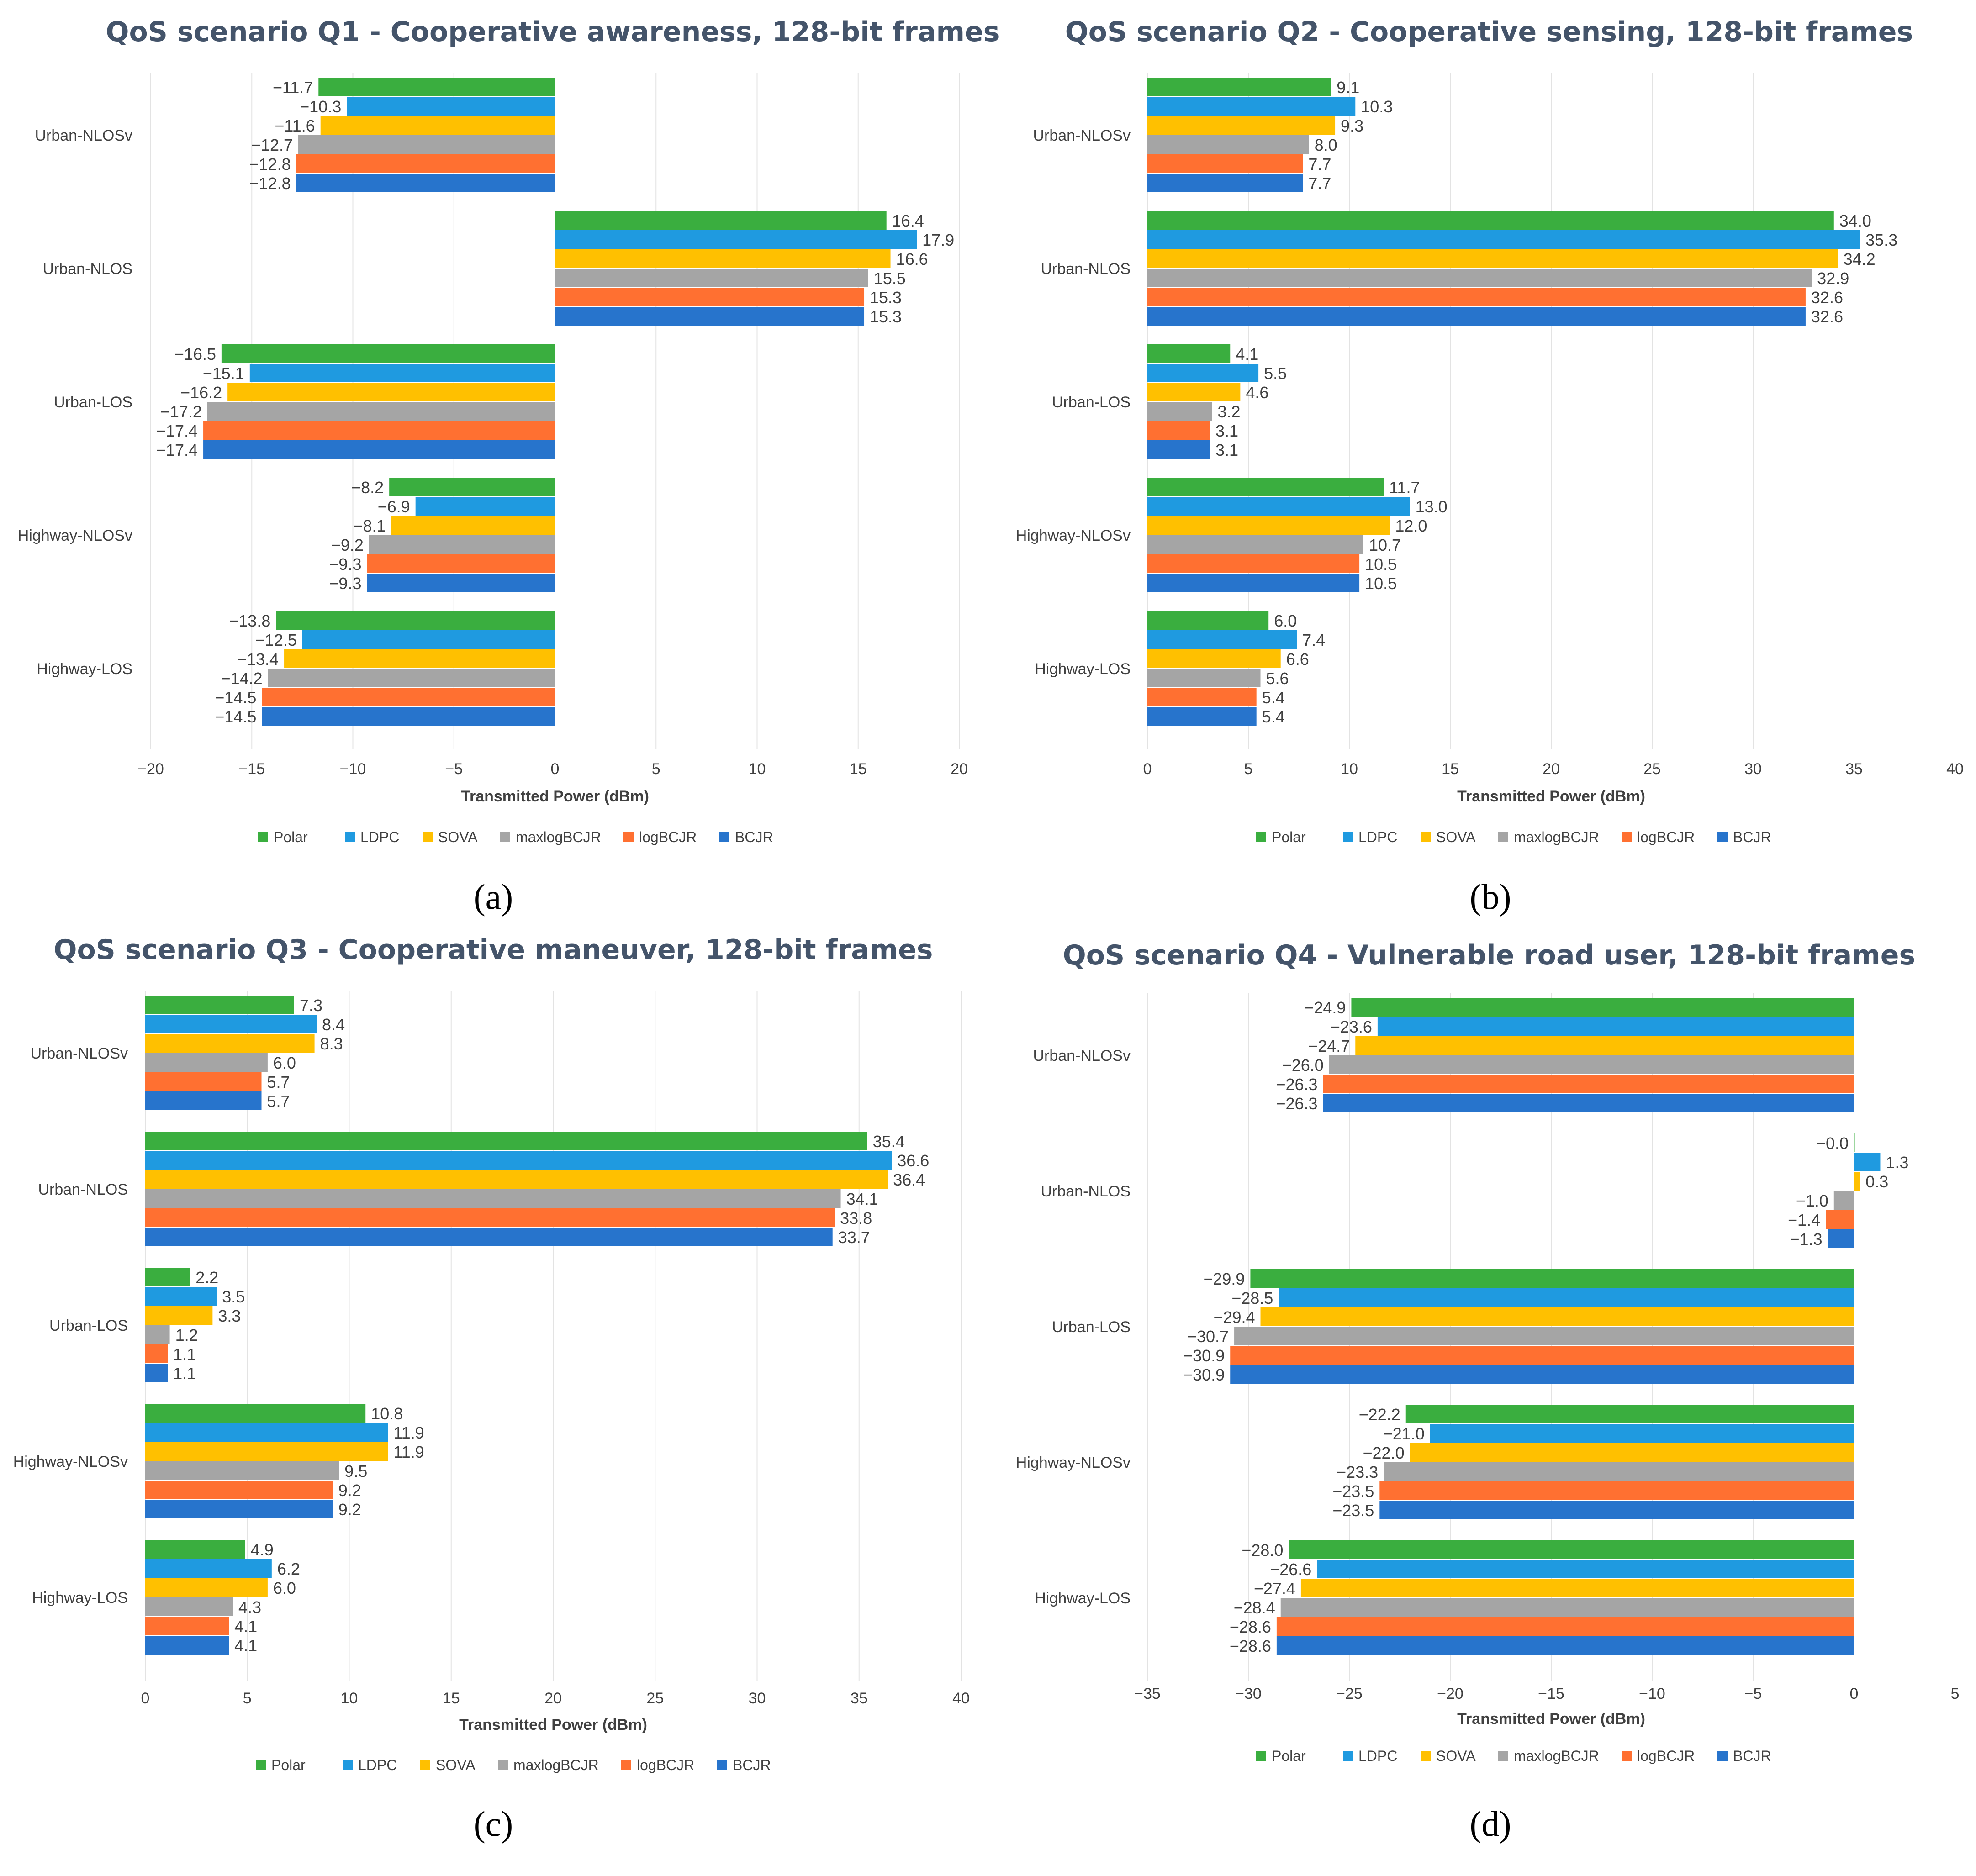  What do you see at coordinates (331, 1043) in the screenshot?
I see `data-label: 8.3` at bounding box center [331, 1043].